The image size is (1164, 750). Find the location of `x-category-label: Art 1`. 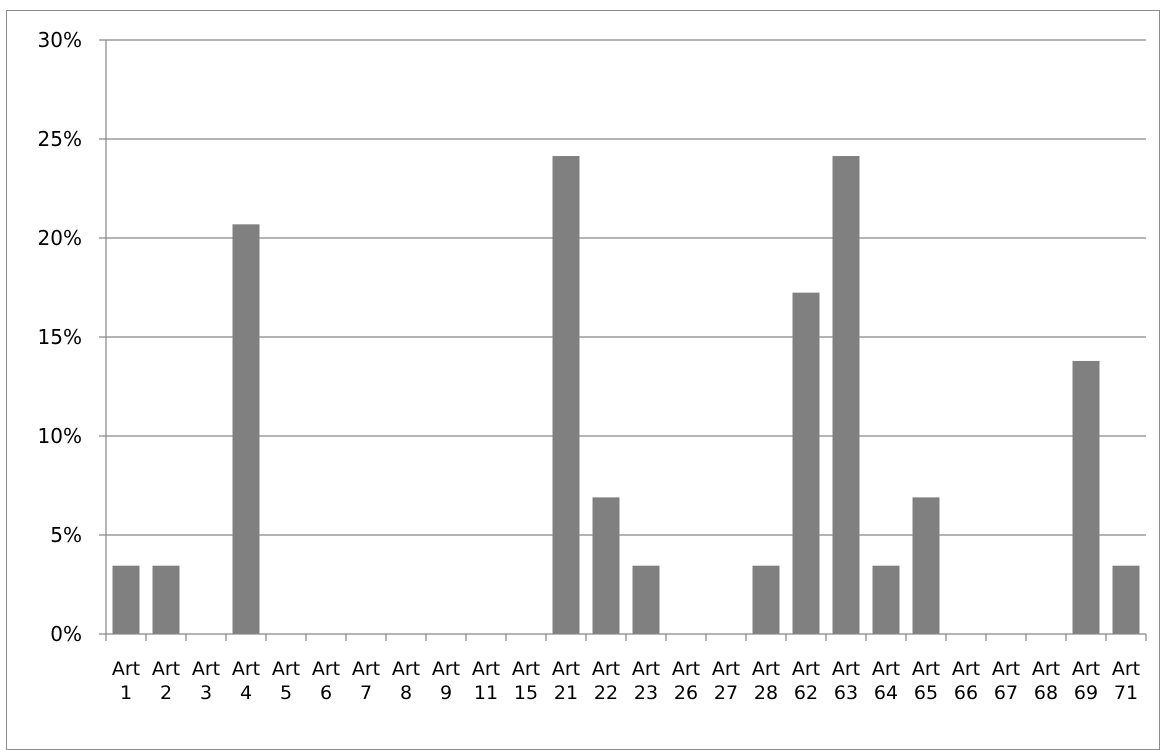

x-category-label: Art 1 is located at coordinates (126, 681).